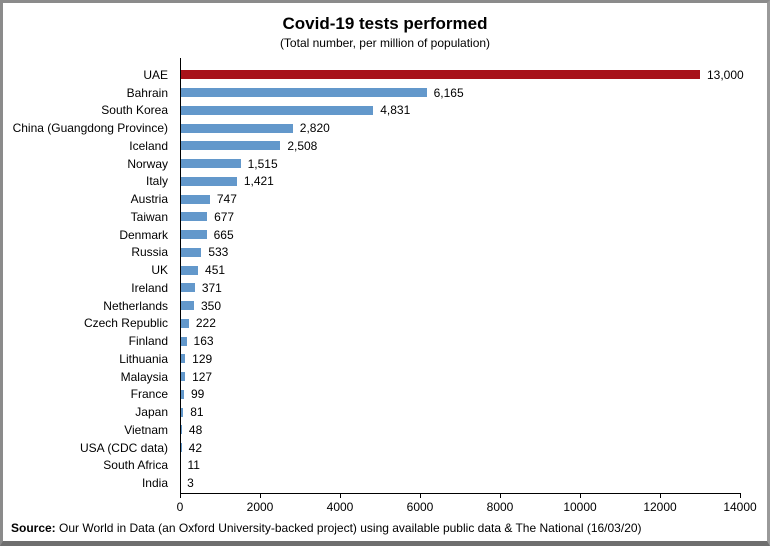 The image size is (770, 546). What do you see at coordinates (211, 305) in the screenshot?
I see `value-label: 350` at bounding box center [211, 305].